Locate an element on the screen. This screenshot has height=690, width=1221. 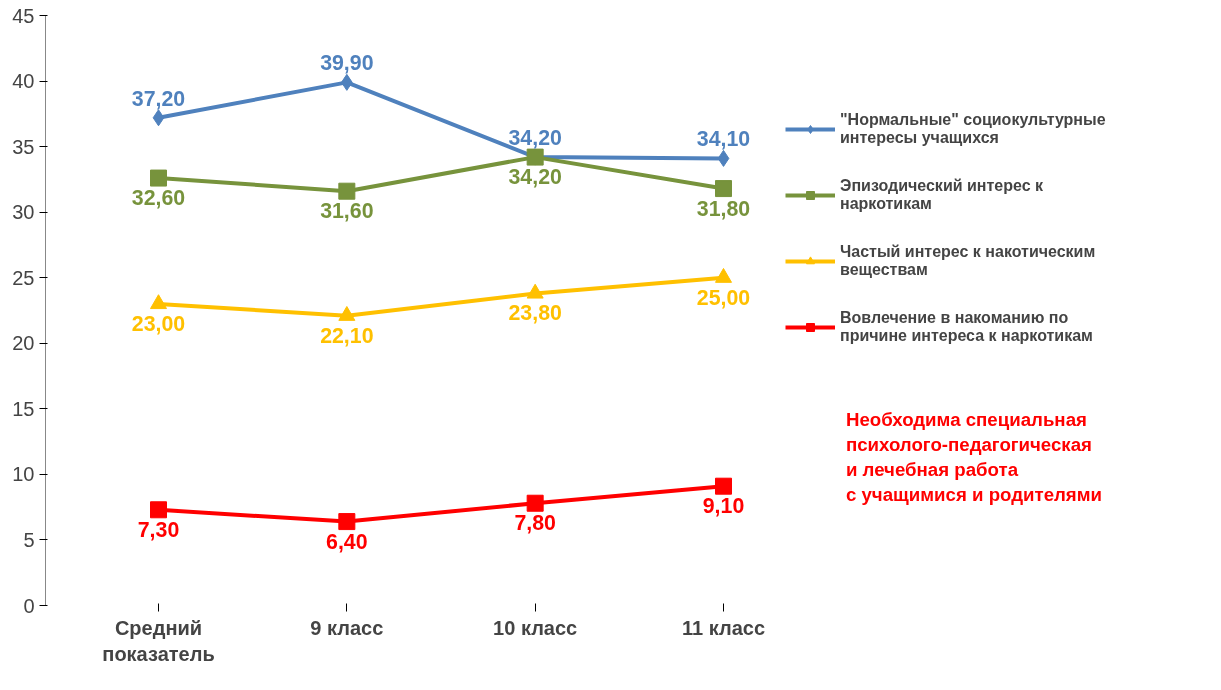
y-tick-label: 15 is located at coordinates (23, 408).